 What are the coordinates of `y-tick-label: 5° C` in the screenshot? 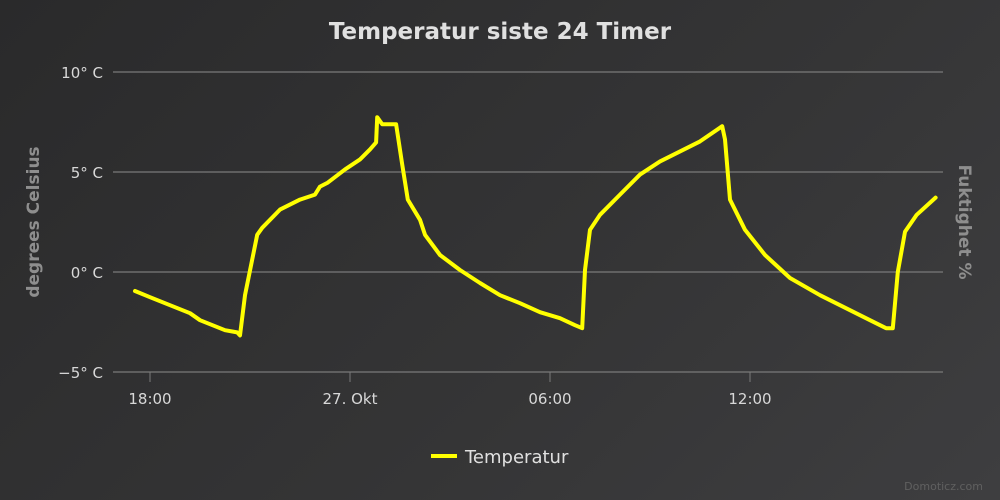 It's located at (87, 173).